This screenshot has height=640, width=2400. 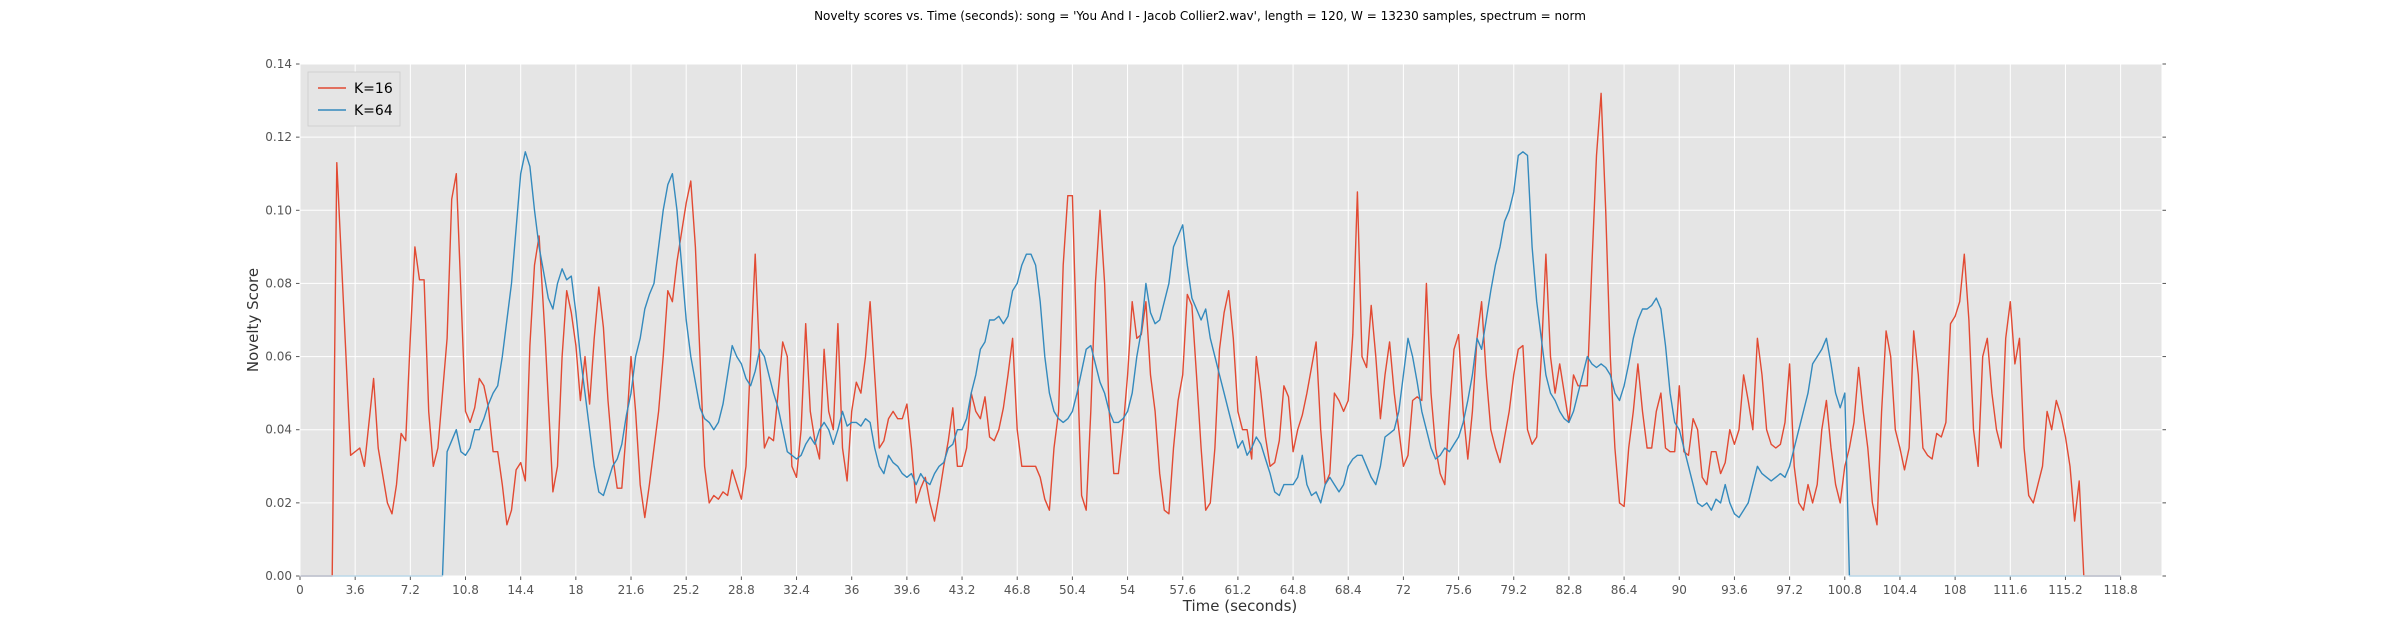 I want to click on x-tick-label: 108, so click(x=1955, y=590).